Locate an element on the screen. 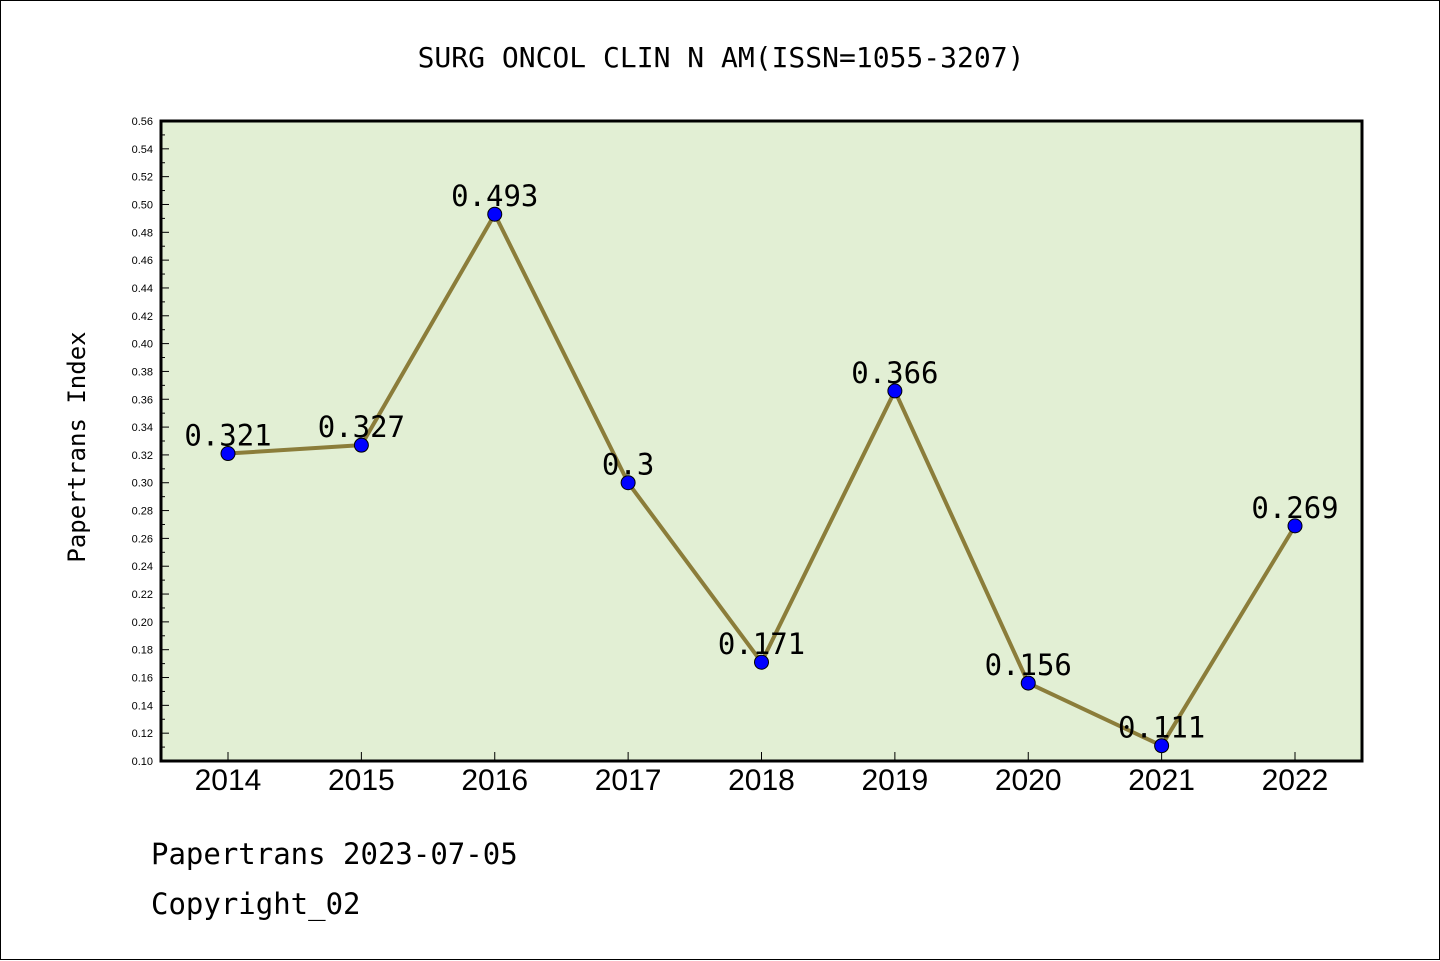  y-tick-label: 0.56 is located at coordinates (142, 122).